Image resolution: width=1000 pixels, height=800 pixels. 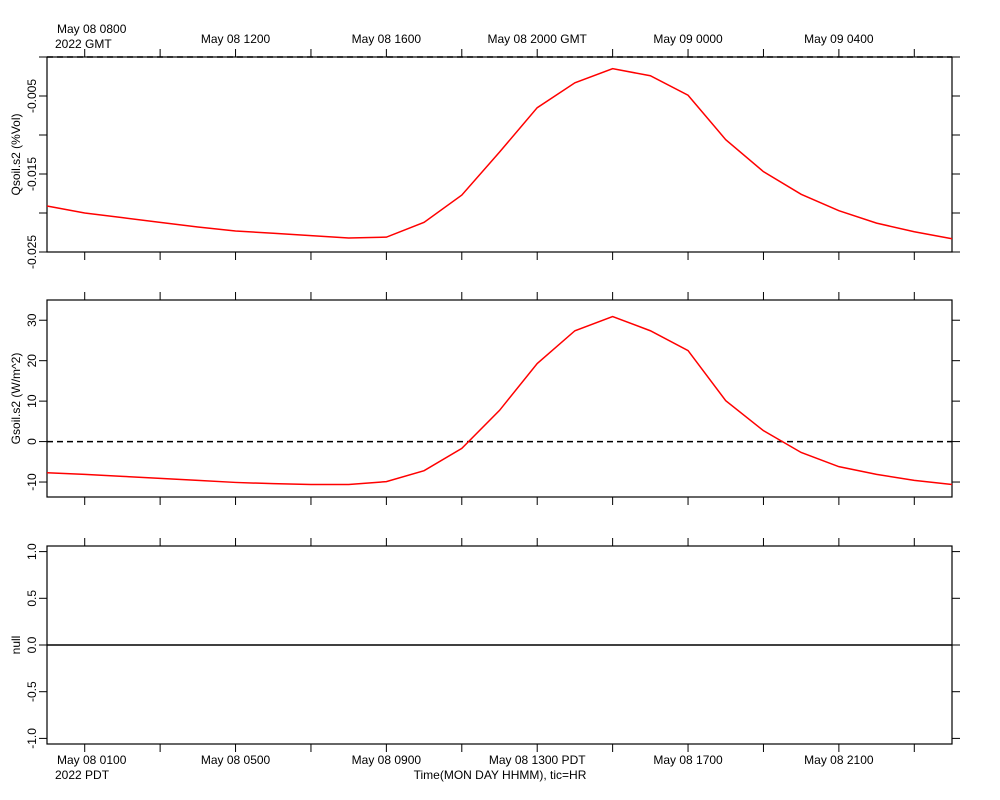 What do you see at coordinates (92, 760) in the screenshot?
I see `x-tick-label: May 08 0100` at bounding box center [92, 760].